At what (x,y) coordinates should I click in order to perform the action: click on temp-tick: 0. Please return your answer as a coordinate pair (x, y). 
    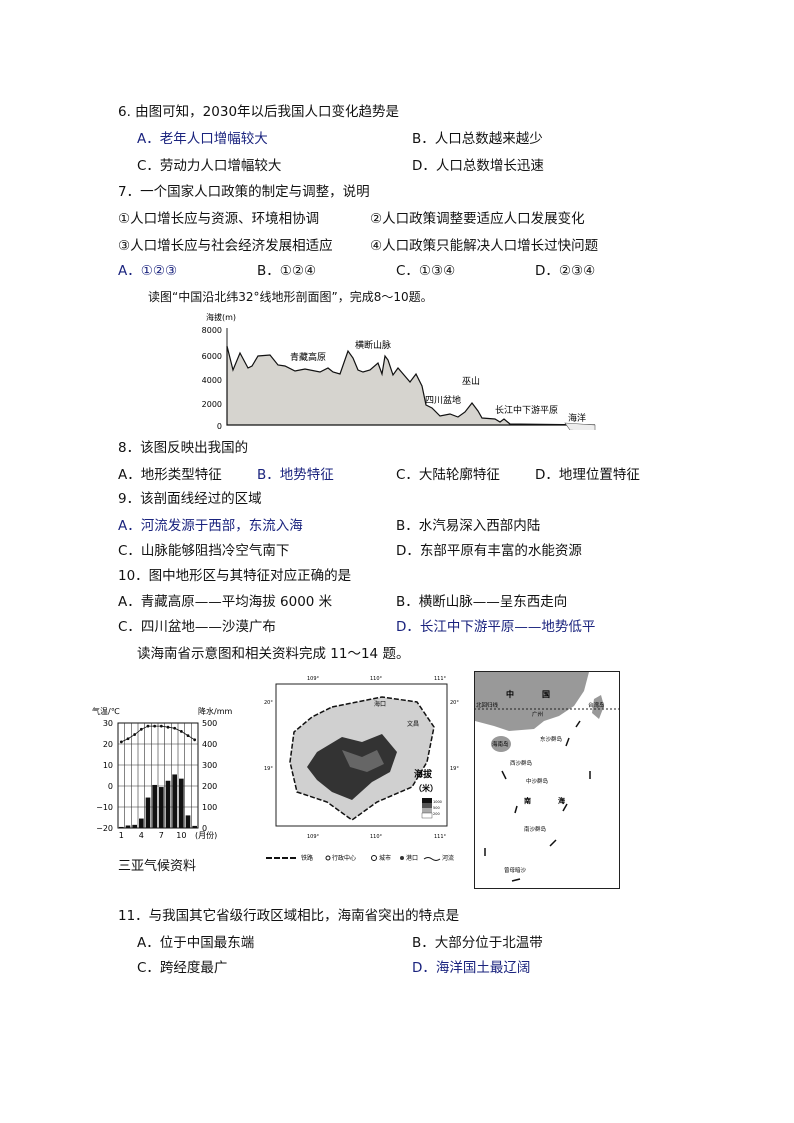
    Looking at the image, I should click on (110, 786).